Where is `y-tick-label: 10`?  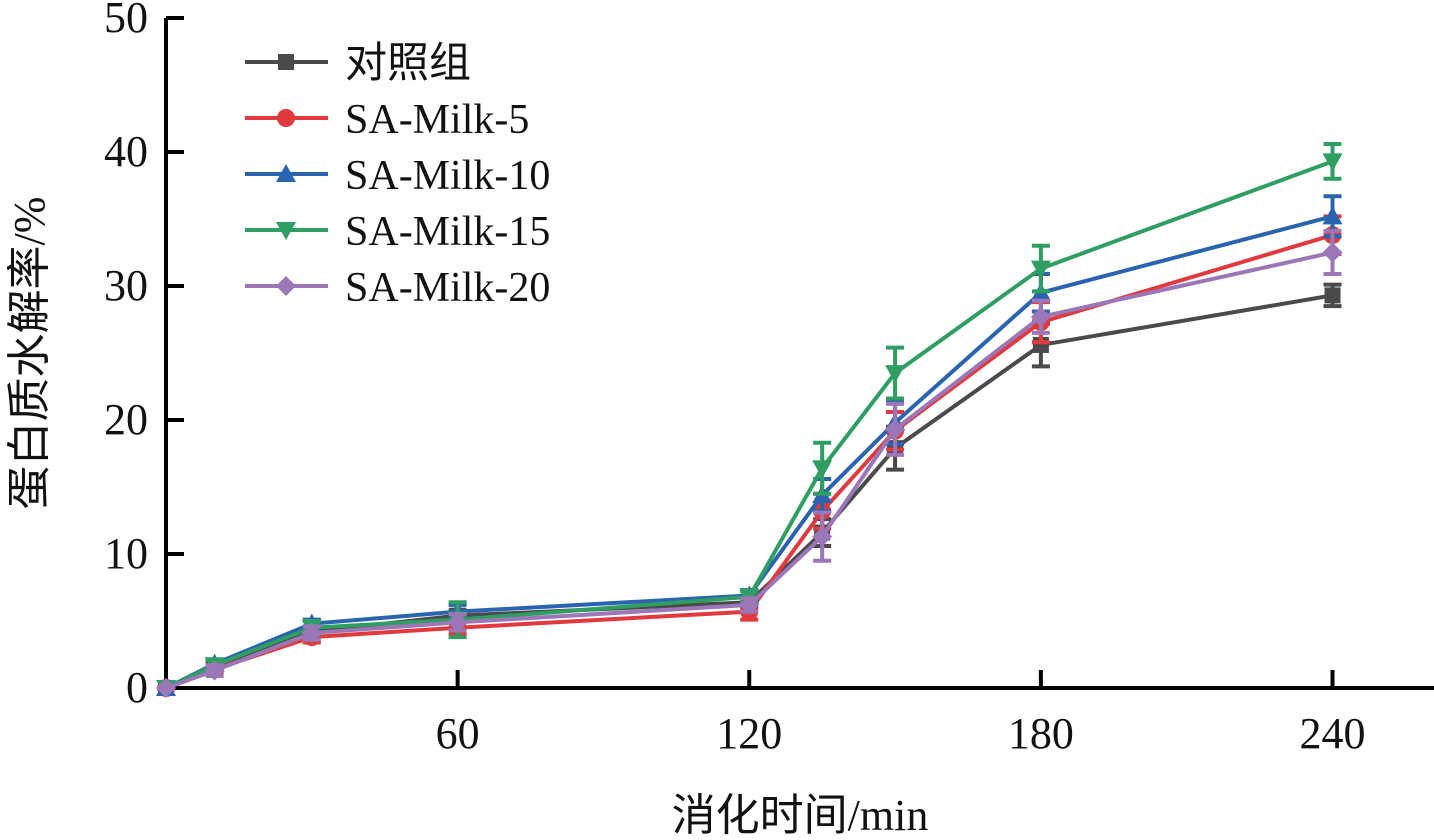 y-tick-label: 10 is located at coordinates (126, 553).